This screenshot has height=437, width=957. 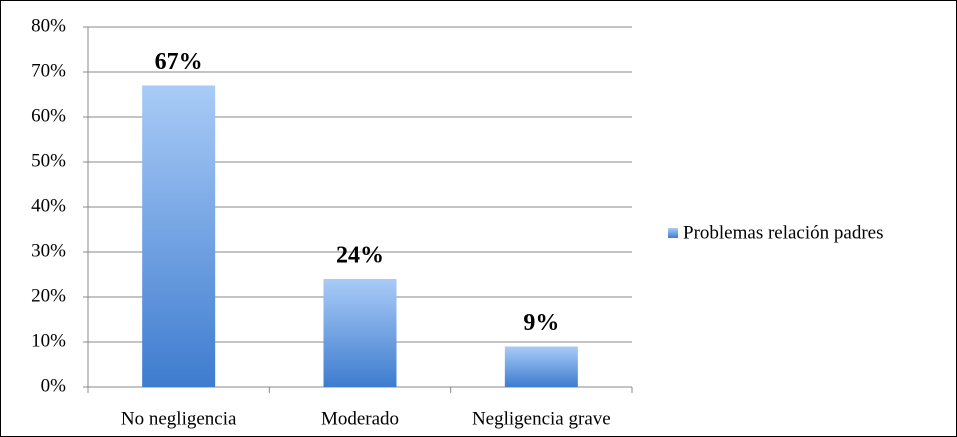 I want to click on y-tick-label: 50%, so click(x=48, y=160).